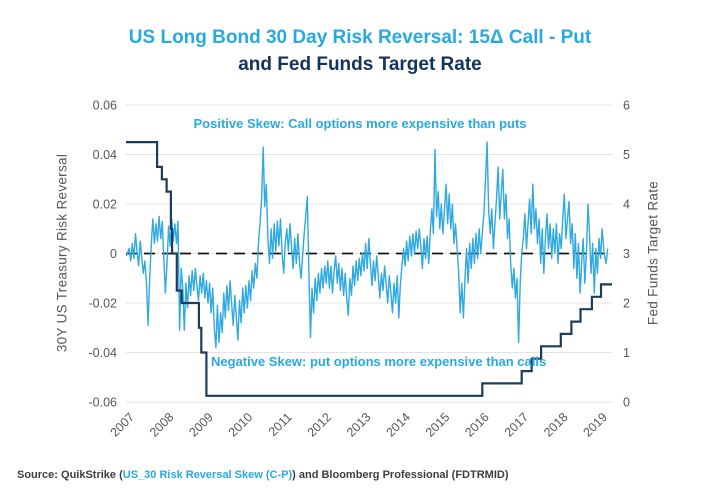 The height and width of the screenshot is (500, 720). What do you see at coordinates (105, 155) in the screenshot?
I see `y-left-tick-label: 0.04` at bounding box center [105, 155].